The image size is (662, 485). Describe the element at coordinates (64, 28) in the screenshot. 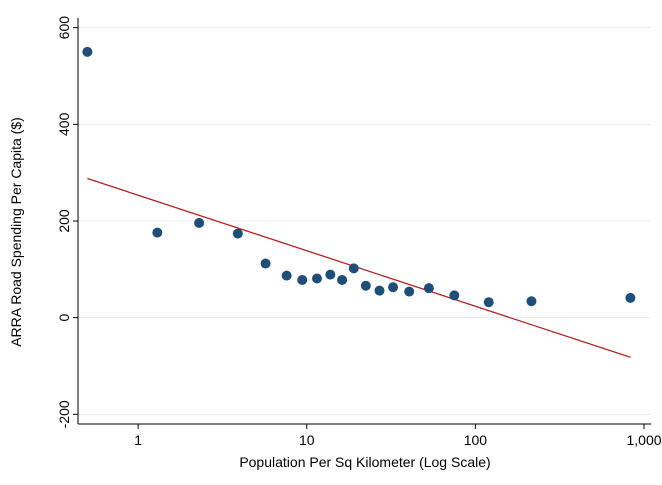

I see `y-tick-label: 600` at that location.